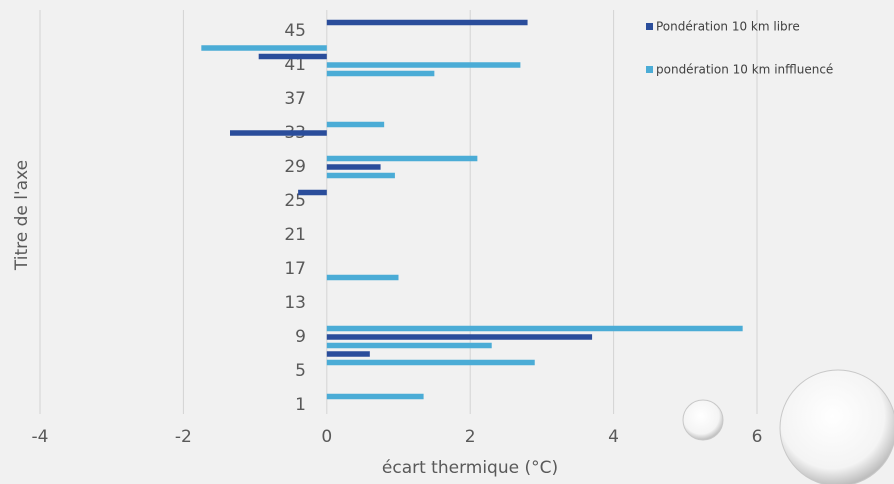  I want to click on x-tick-label: 4, so click(613, 437).